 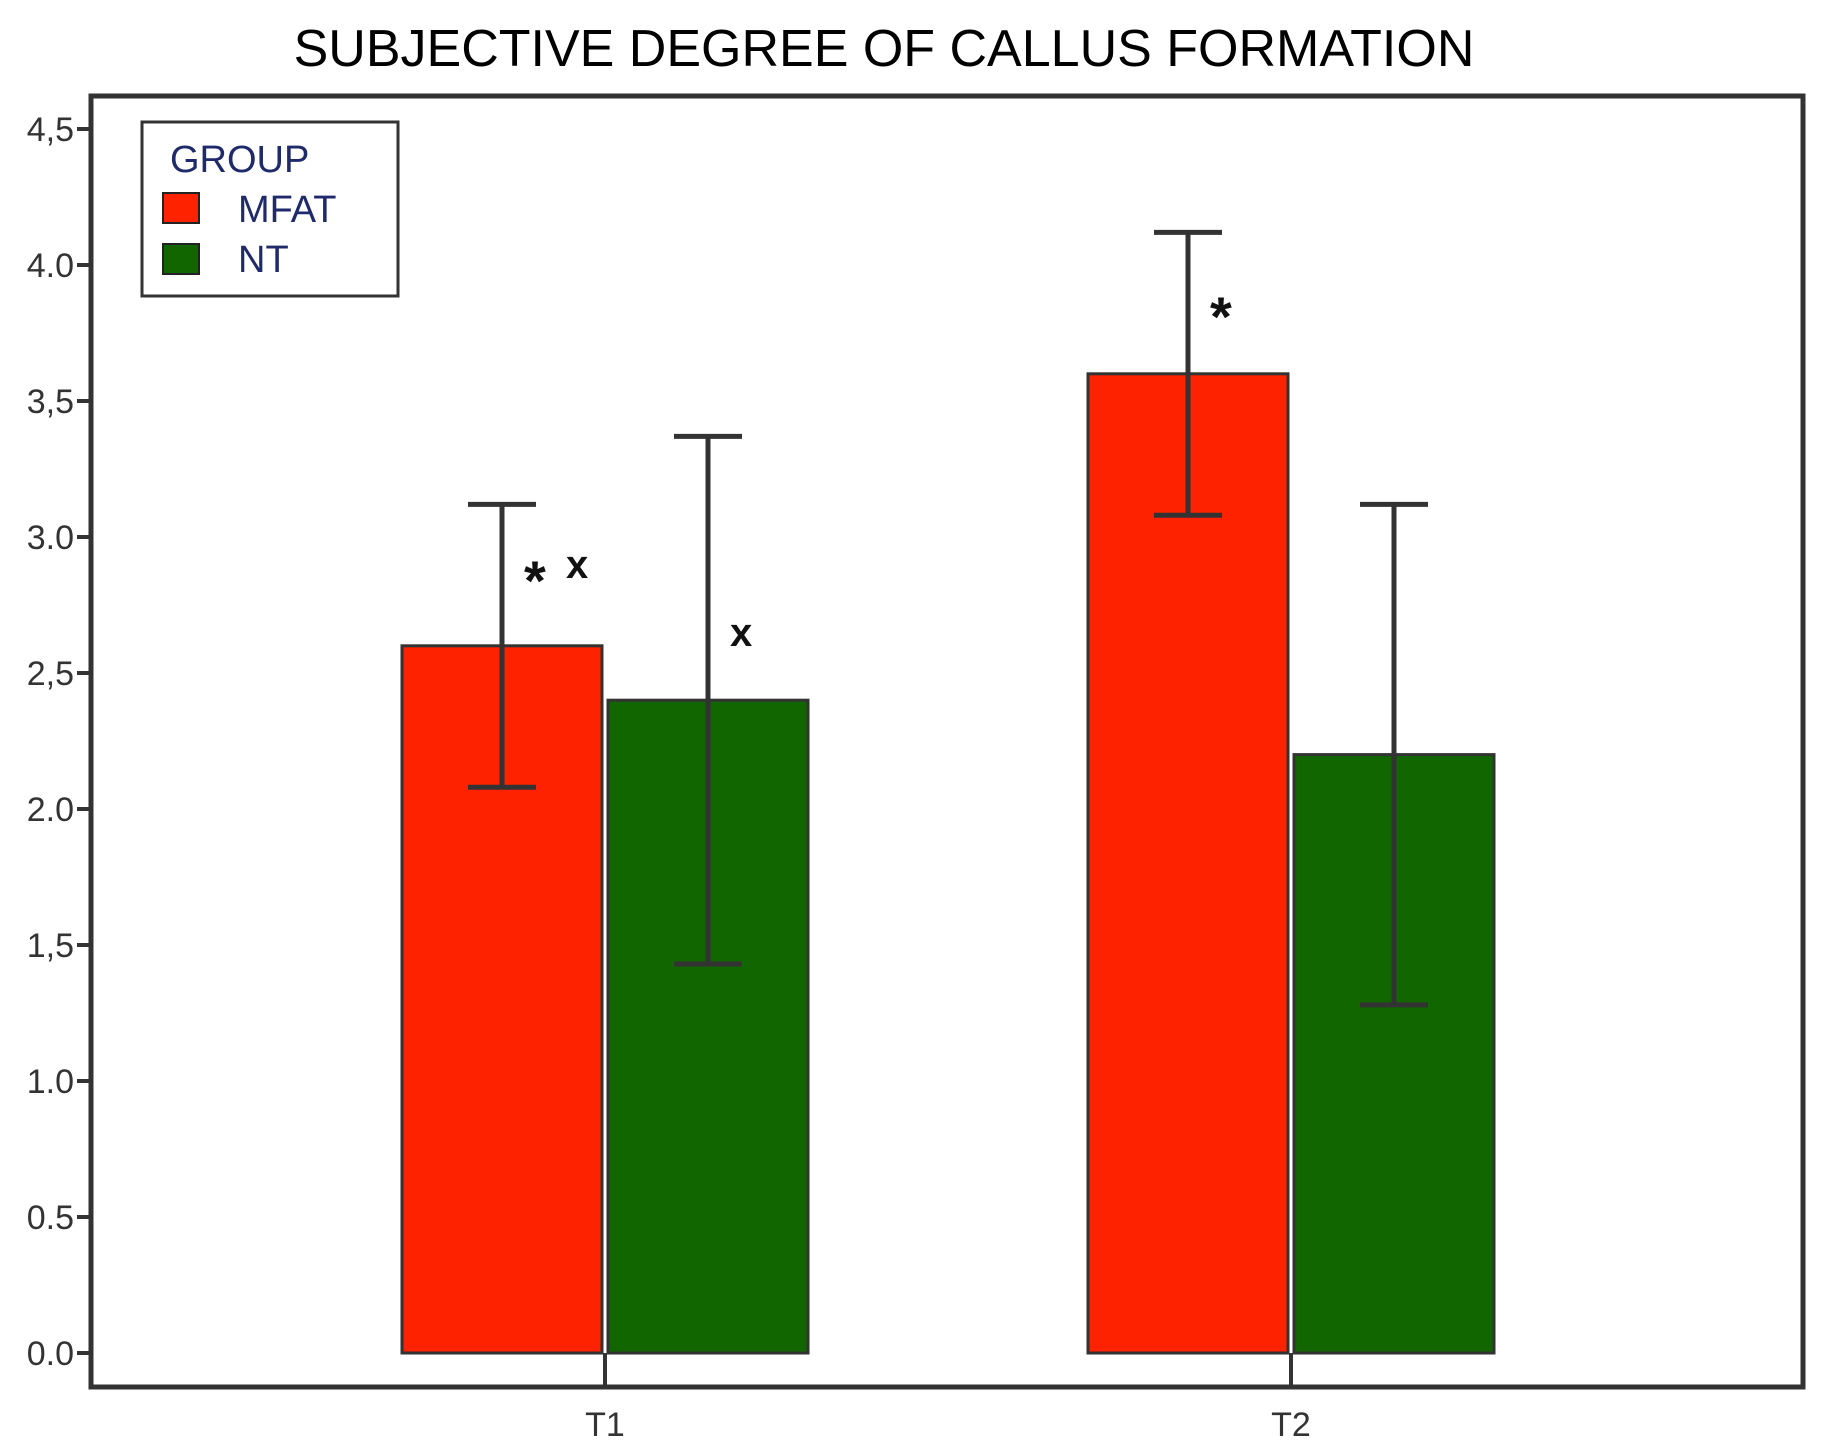 I want to click on y-tick-label: 0.0, so click(x=50, y=1354).